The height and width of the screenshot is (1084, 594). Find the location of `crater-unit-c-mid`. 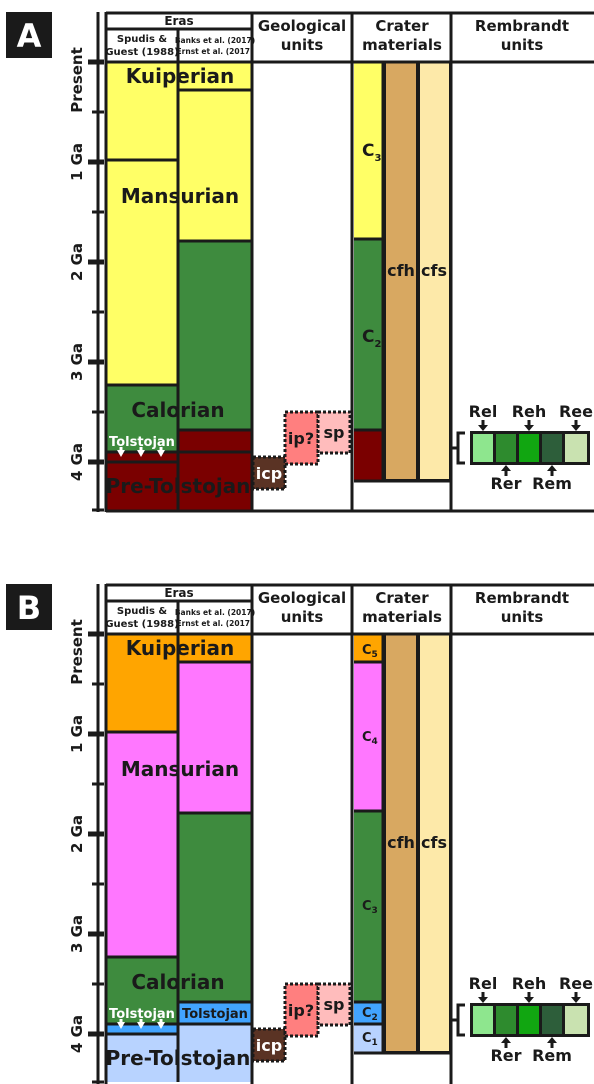

crater-unit-c-mid is located at coordinates (368, 334).